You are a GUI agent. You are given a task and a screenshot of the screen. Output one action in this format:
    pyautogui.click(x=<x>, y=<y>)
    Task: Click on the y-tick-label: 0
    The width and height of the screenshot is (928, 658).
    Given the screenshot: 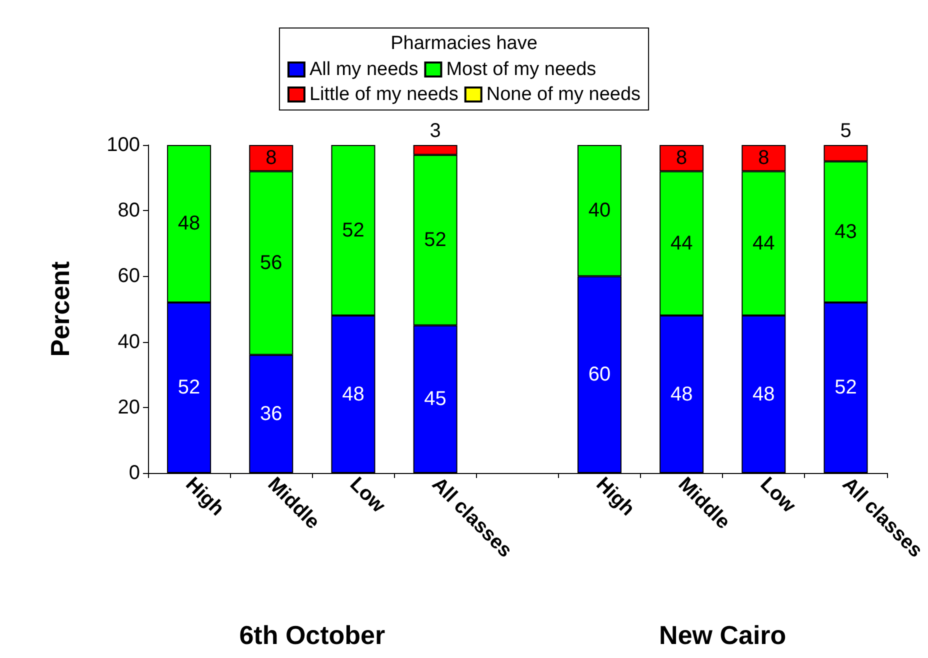 What is the action you would take?
    pyautogui.click(x=134, y=473)
    